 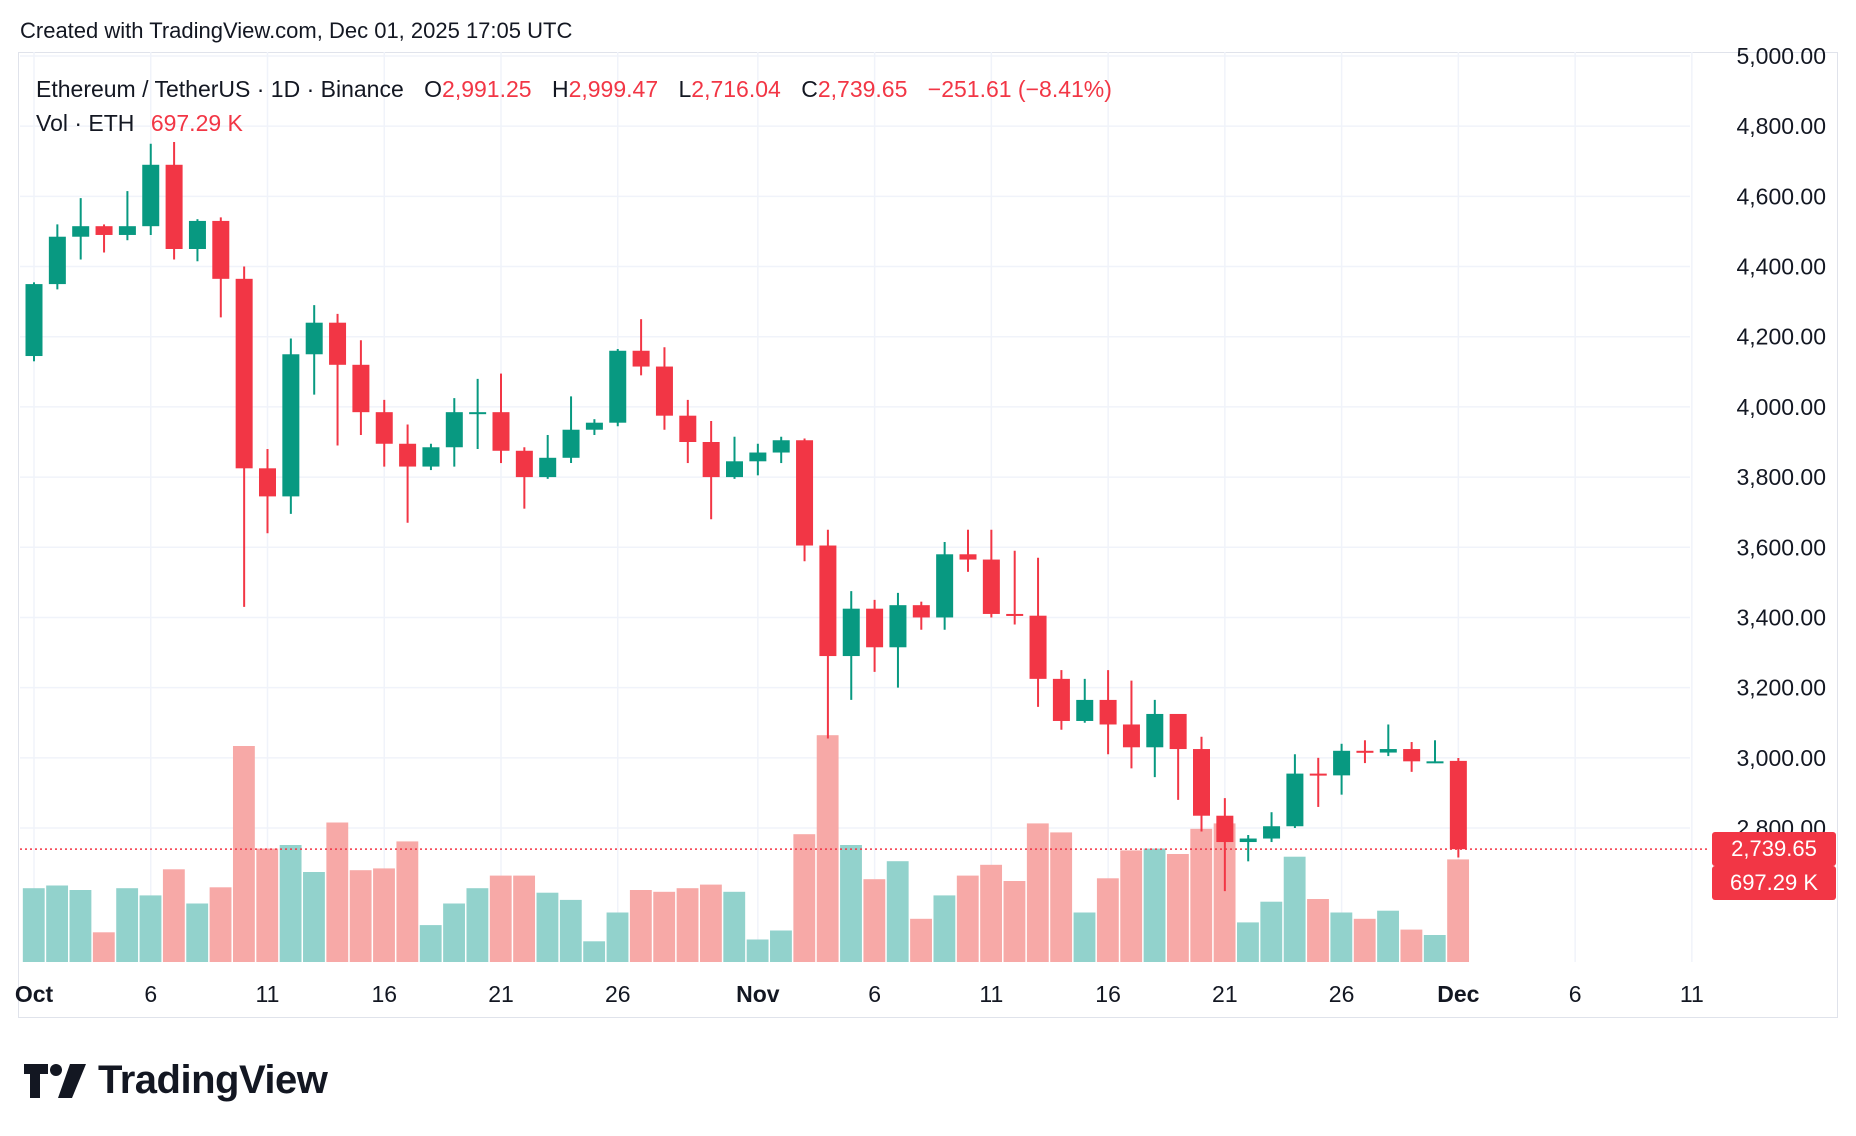 What do you see at coordinates (34, 994) in the screenshot?
I see `time-tick-label: Oct` at bounding box center [34, 994].